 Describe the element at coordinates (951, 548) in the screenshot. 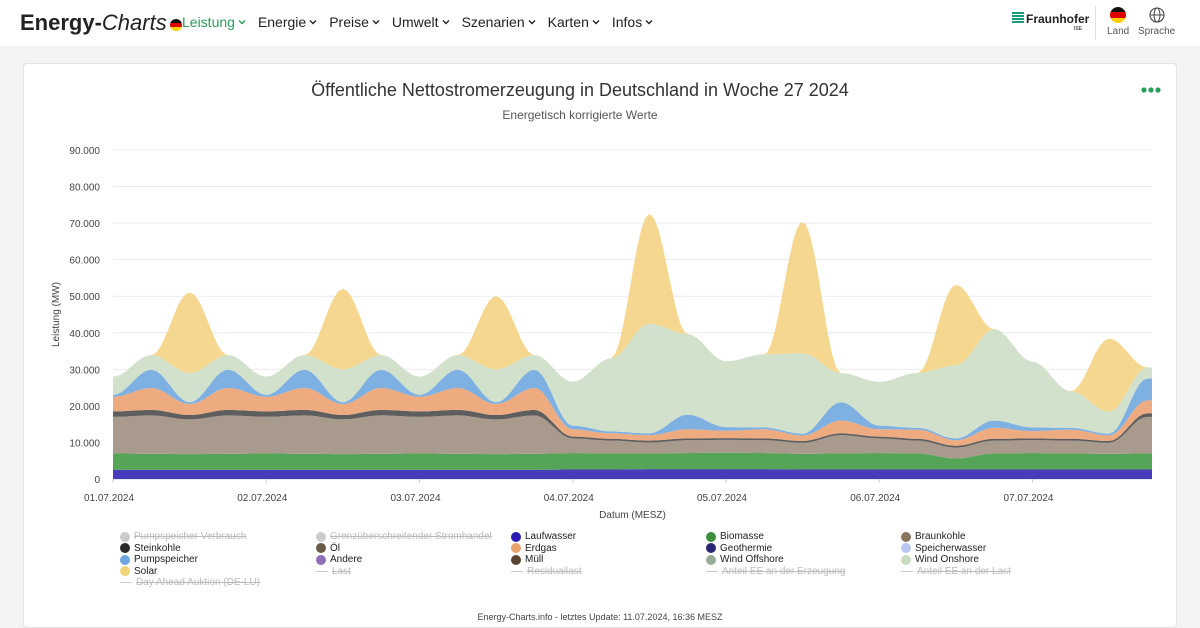

I see `legend-label: Speicherwasser` at that location.